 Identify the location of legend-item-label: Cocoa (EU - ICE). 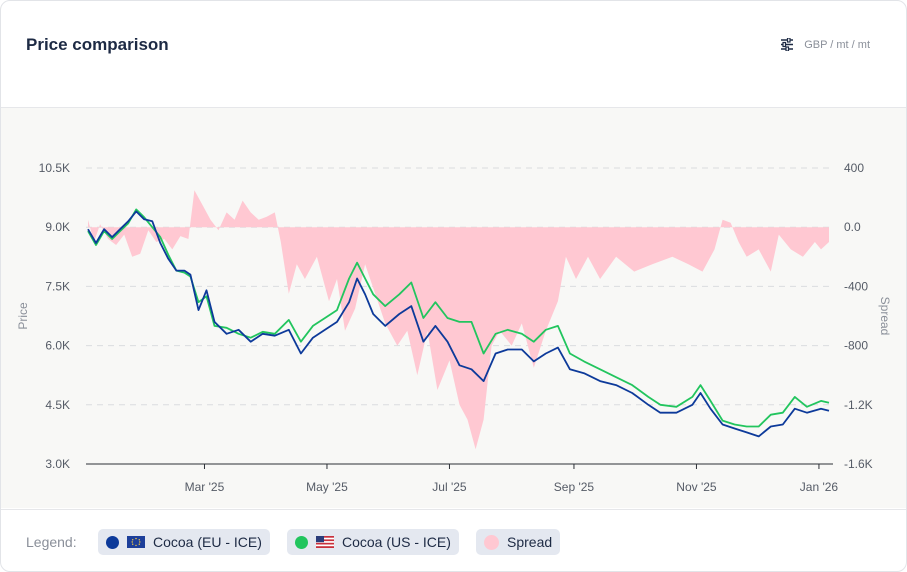
(207, 542).